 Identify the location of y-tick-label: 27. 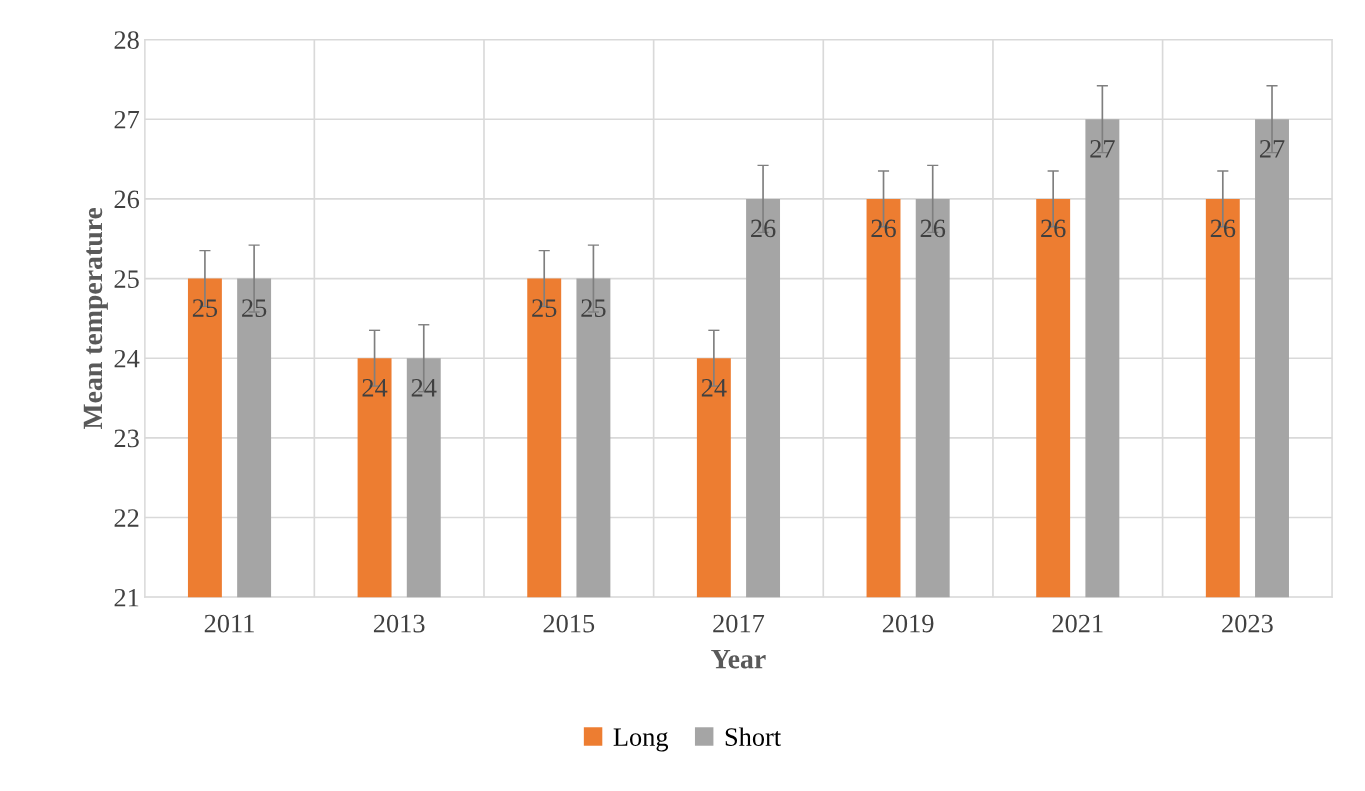
(127, 119).